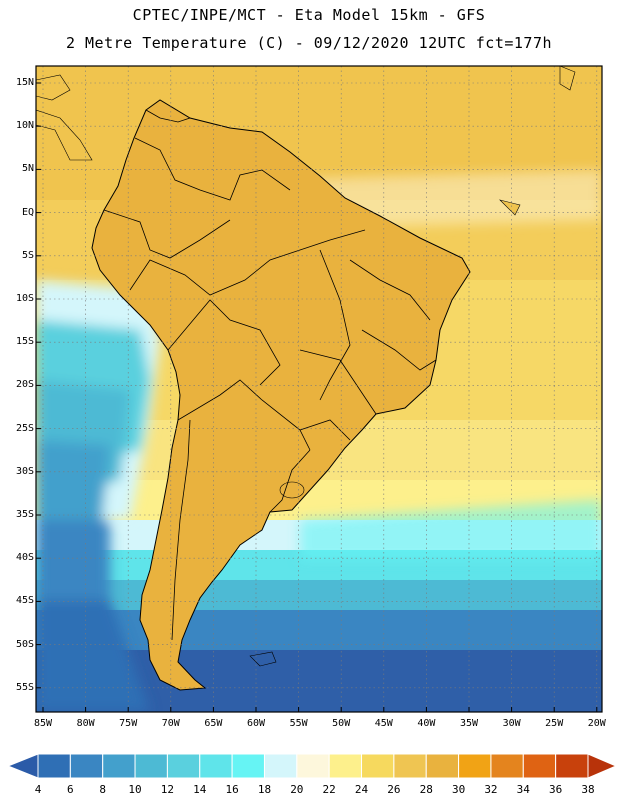 The height and width of the screenshot is (800, 618). I want to click on lat-label: 15S, so click(24, 342).